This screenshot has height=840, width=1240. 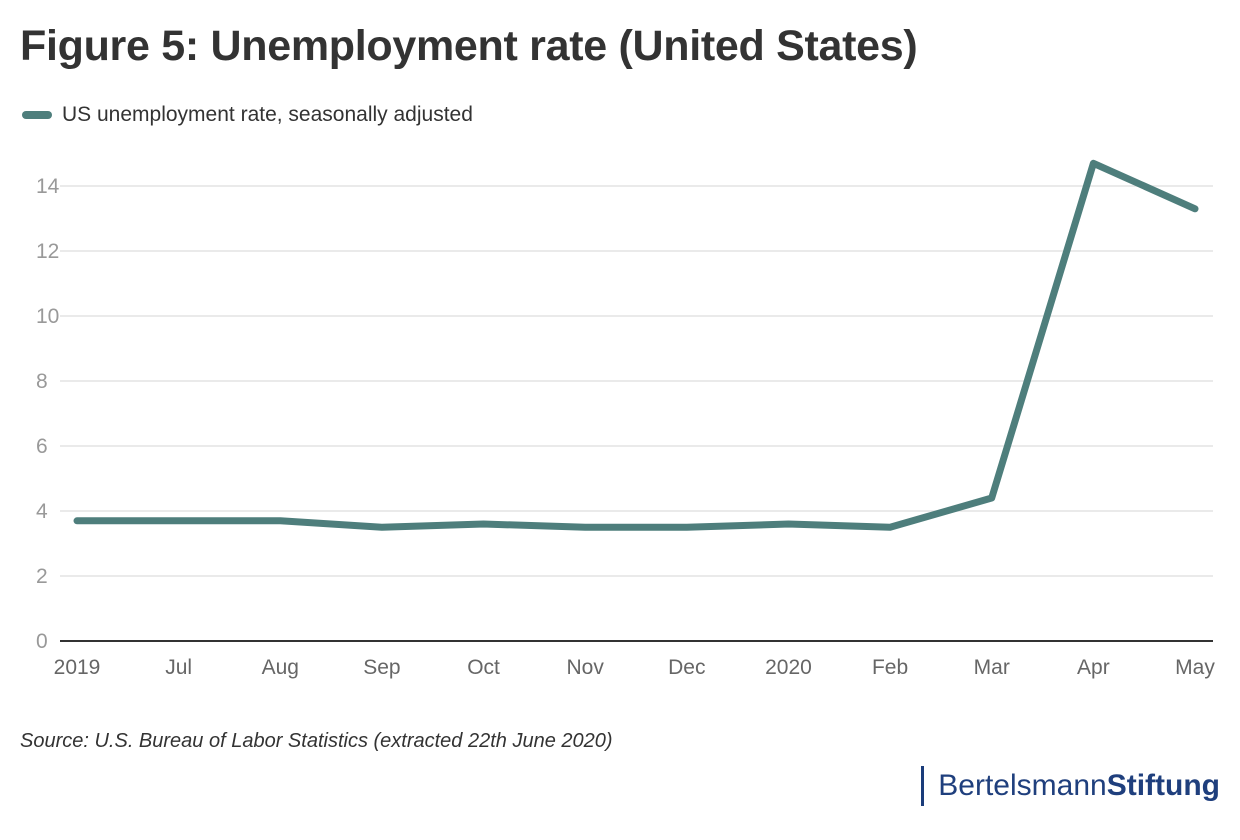 I want to click on x-tick-label: Aug, so click(x=280, y=667).